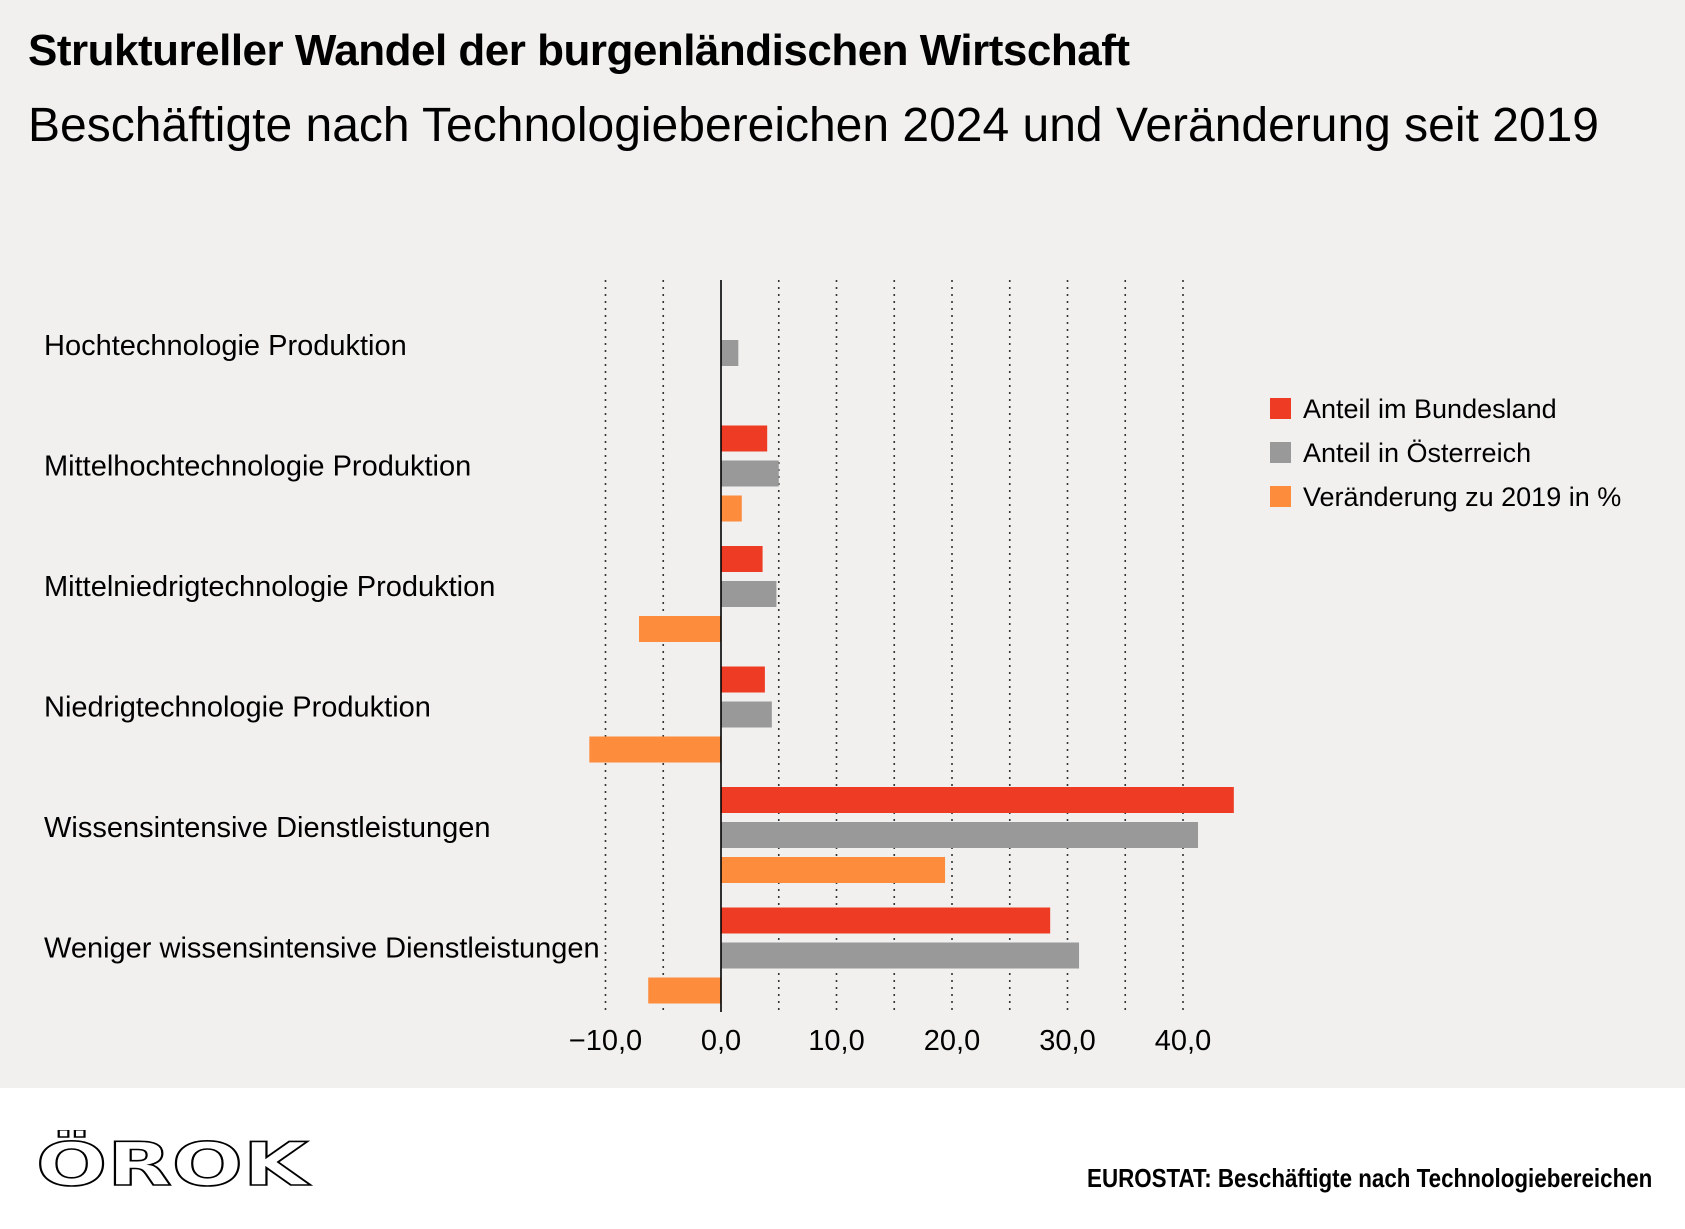 The height and width of the screenshot is (1229, 1685). Describe the element at coordinates (605, 1041) in the screenshot. I see `x-tick-label: −10,0` at that location.